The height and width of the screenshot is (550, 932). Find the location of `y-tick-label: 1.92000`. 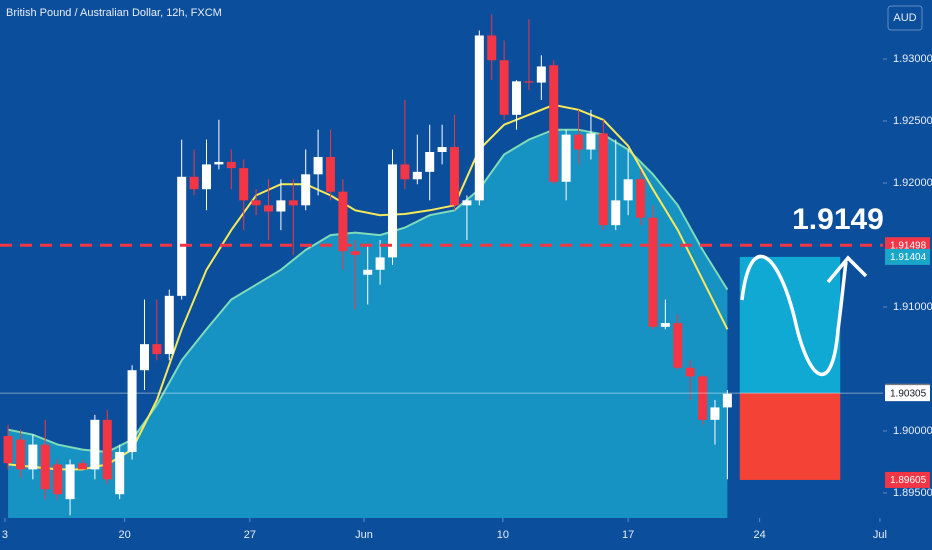

y-tick-label: 1.92000 is located at coordinates (912, 183).